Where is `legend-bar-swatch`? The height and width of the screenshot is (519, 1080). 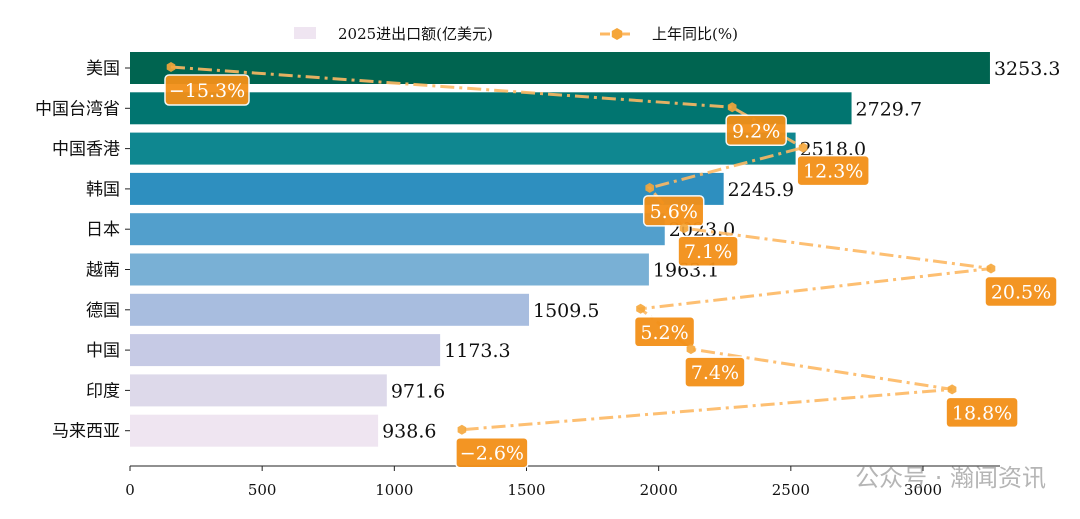
legend-bar-swatch is located at coordinates (305, 33).